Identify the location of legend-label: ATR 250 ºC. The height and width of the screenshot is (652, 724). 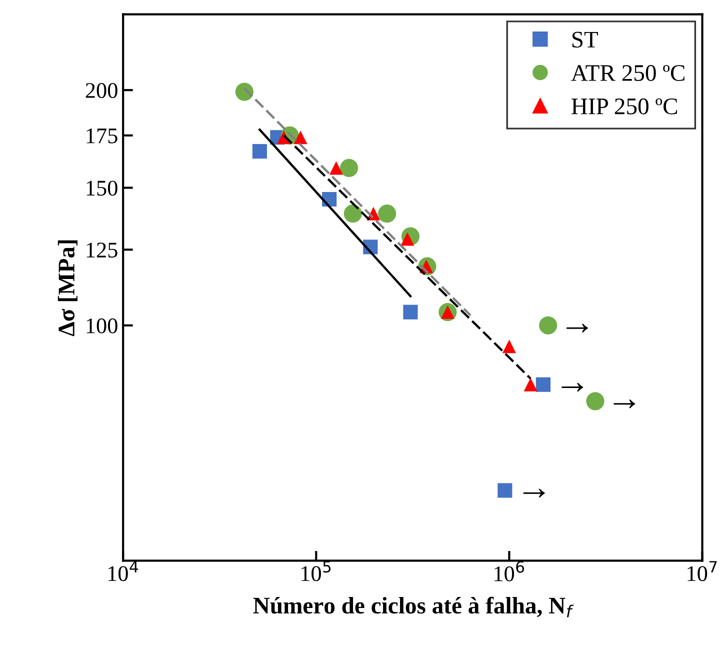
(627, 73).